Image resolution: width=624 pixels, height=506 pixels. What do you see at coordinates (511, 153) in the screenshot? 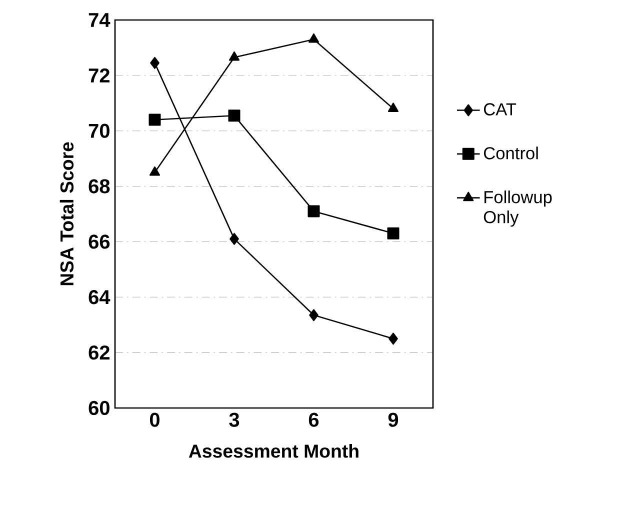
I see `legend-label: Control` at bounding box center [511, 153].